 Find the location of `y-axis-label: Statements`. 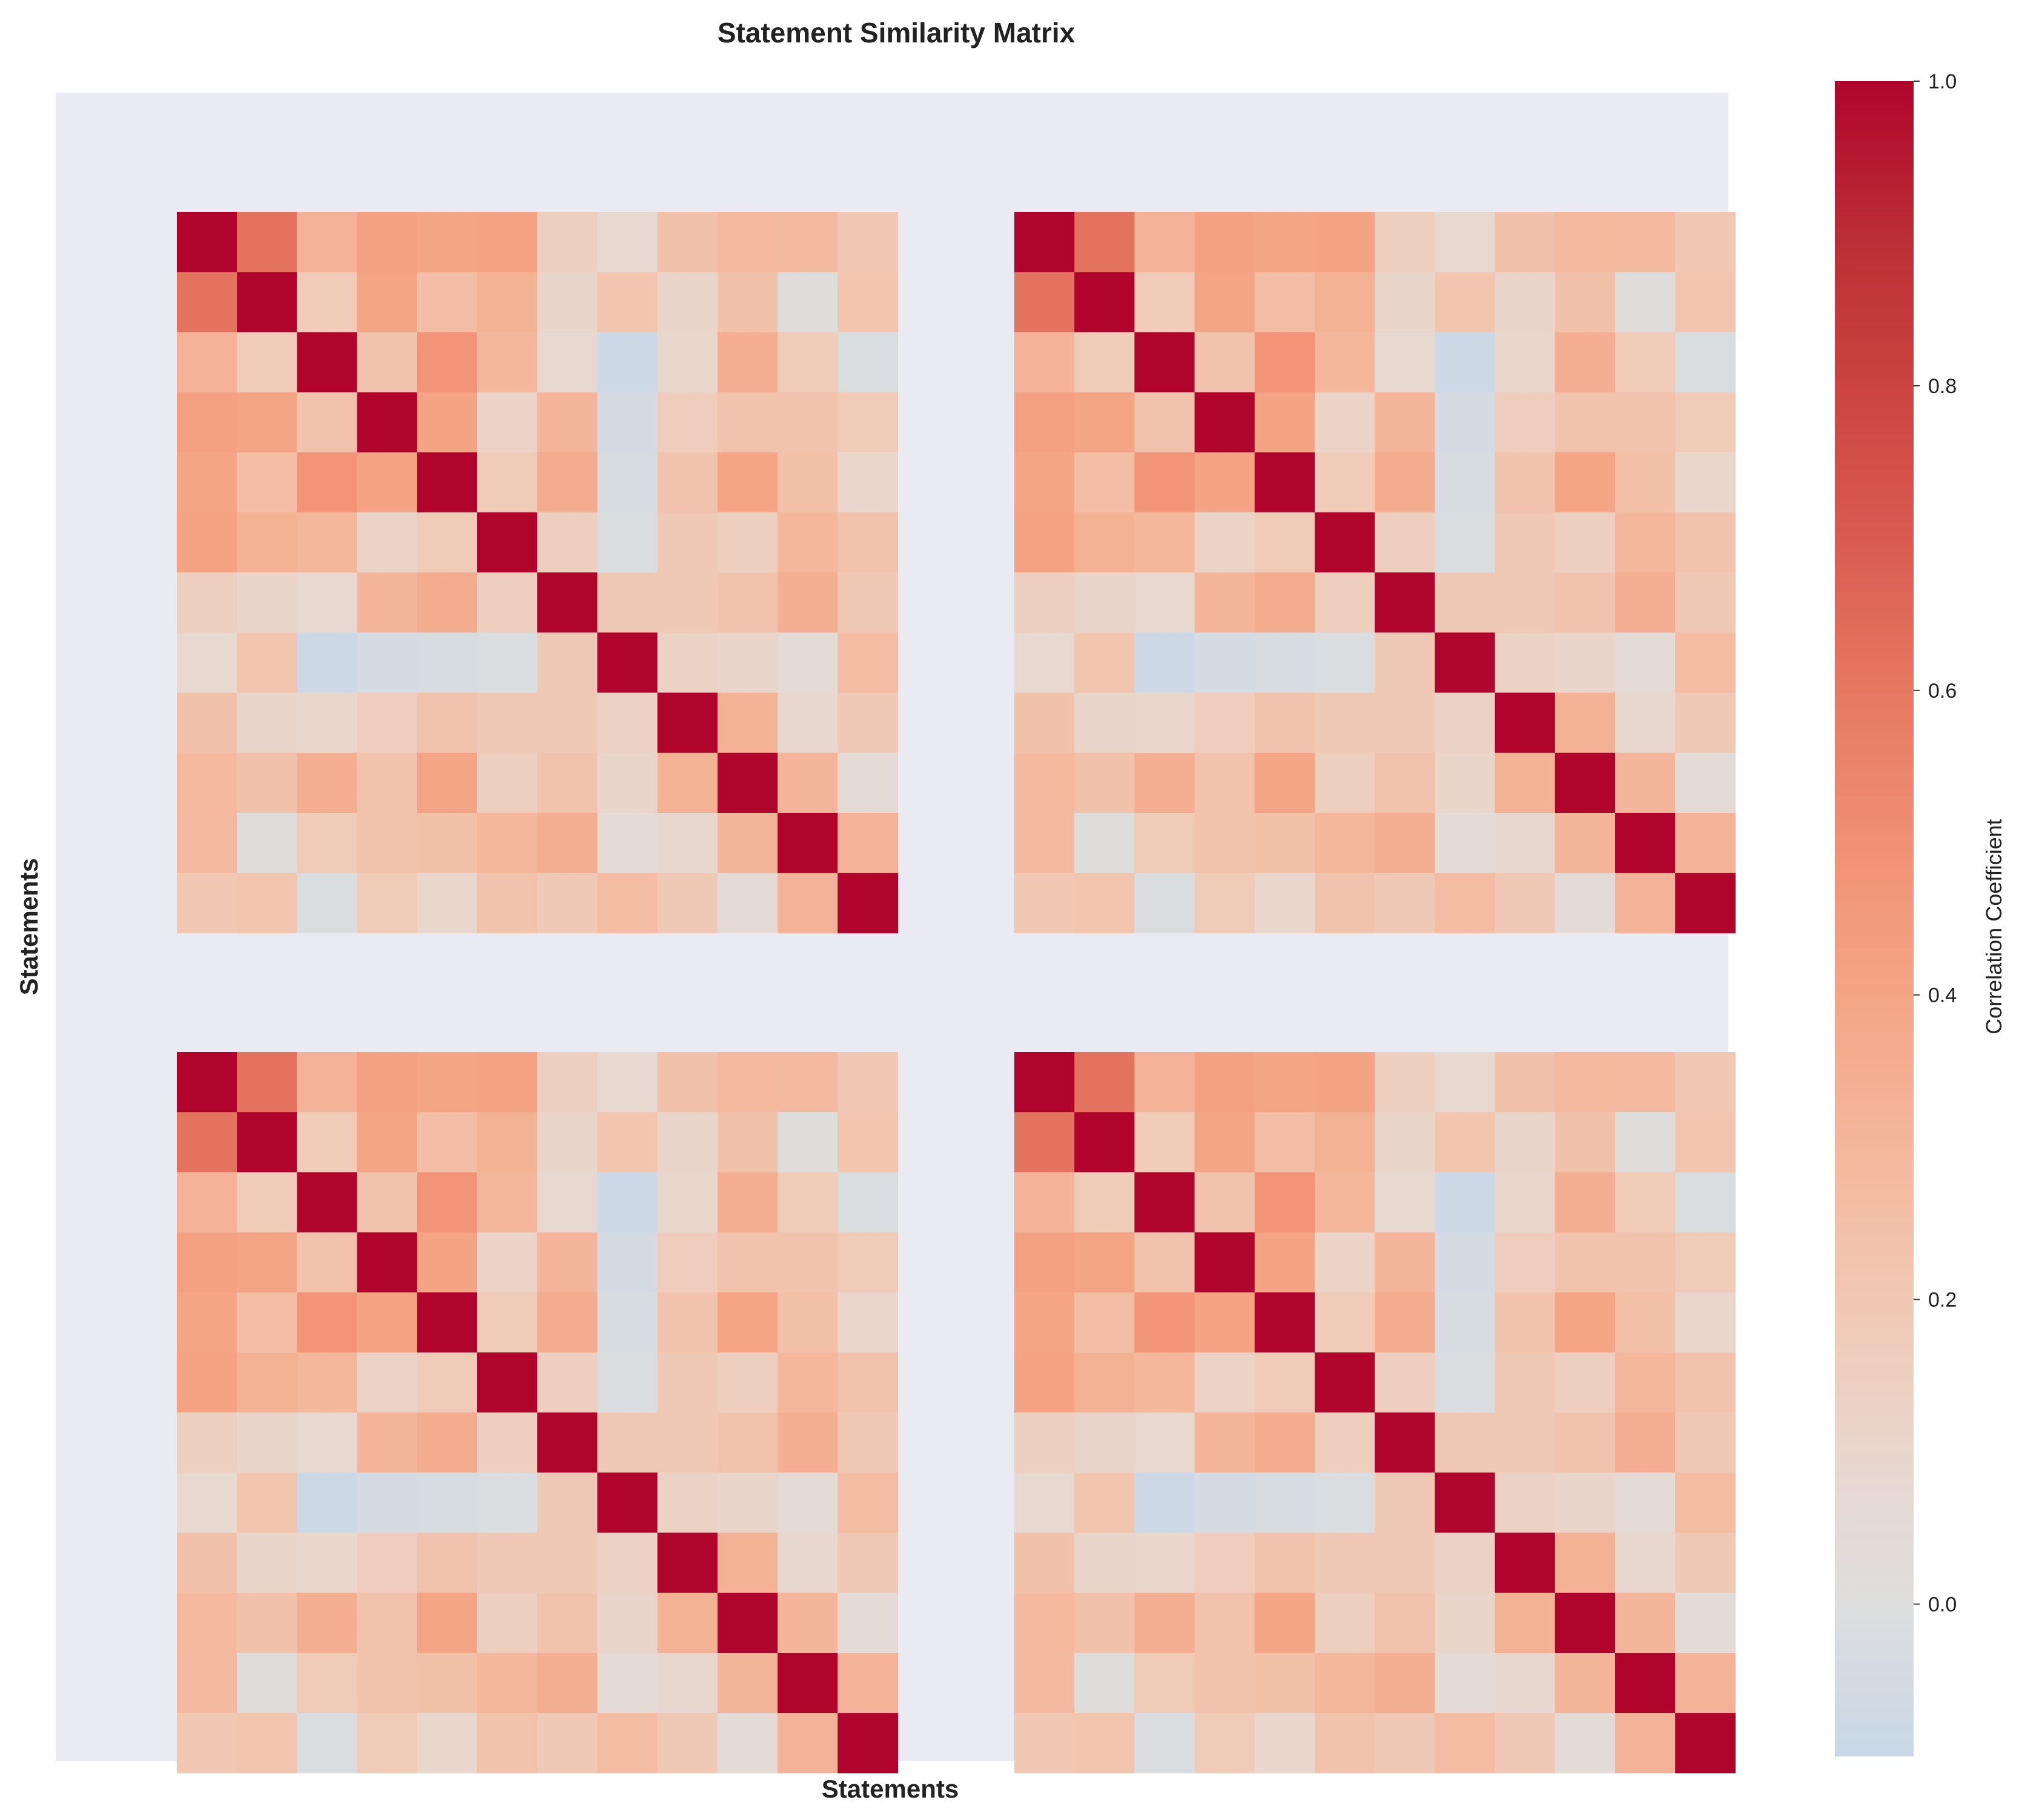

y-axis-label: Statements is located at coordinates (29, 926).